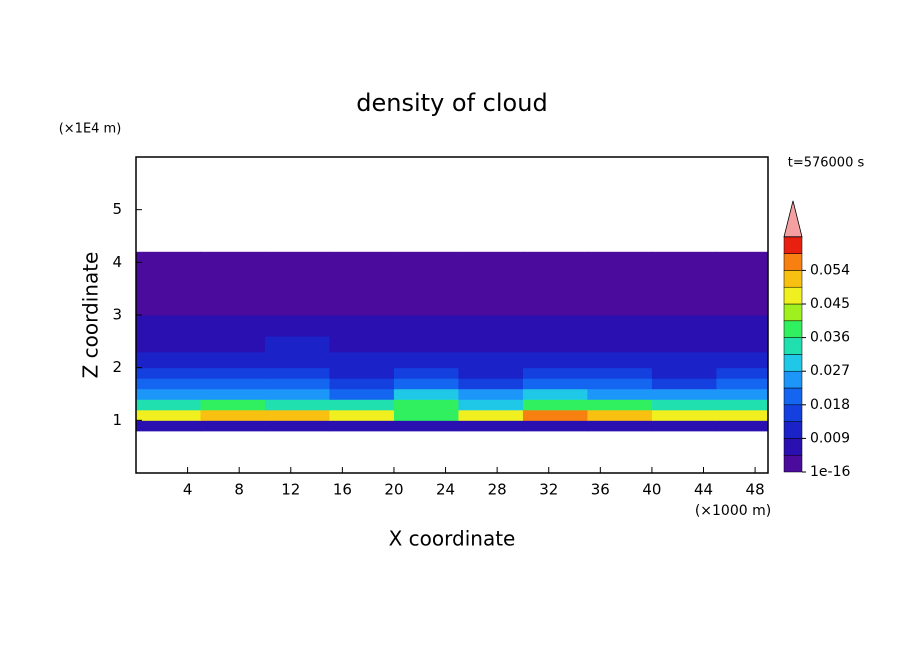 Image resolution: width=904 pixels, height=654 pixels. Describe the element at coordinates (703, 490) in the screenshot. I see `x-tick-label: 44` at that location.